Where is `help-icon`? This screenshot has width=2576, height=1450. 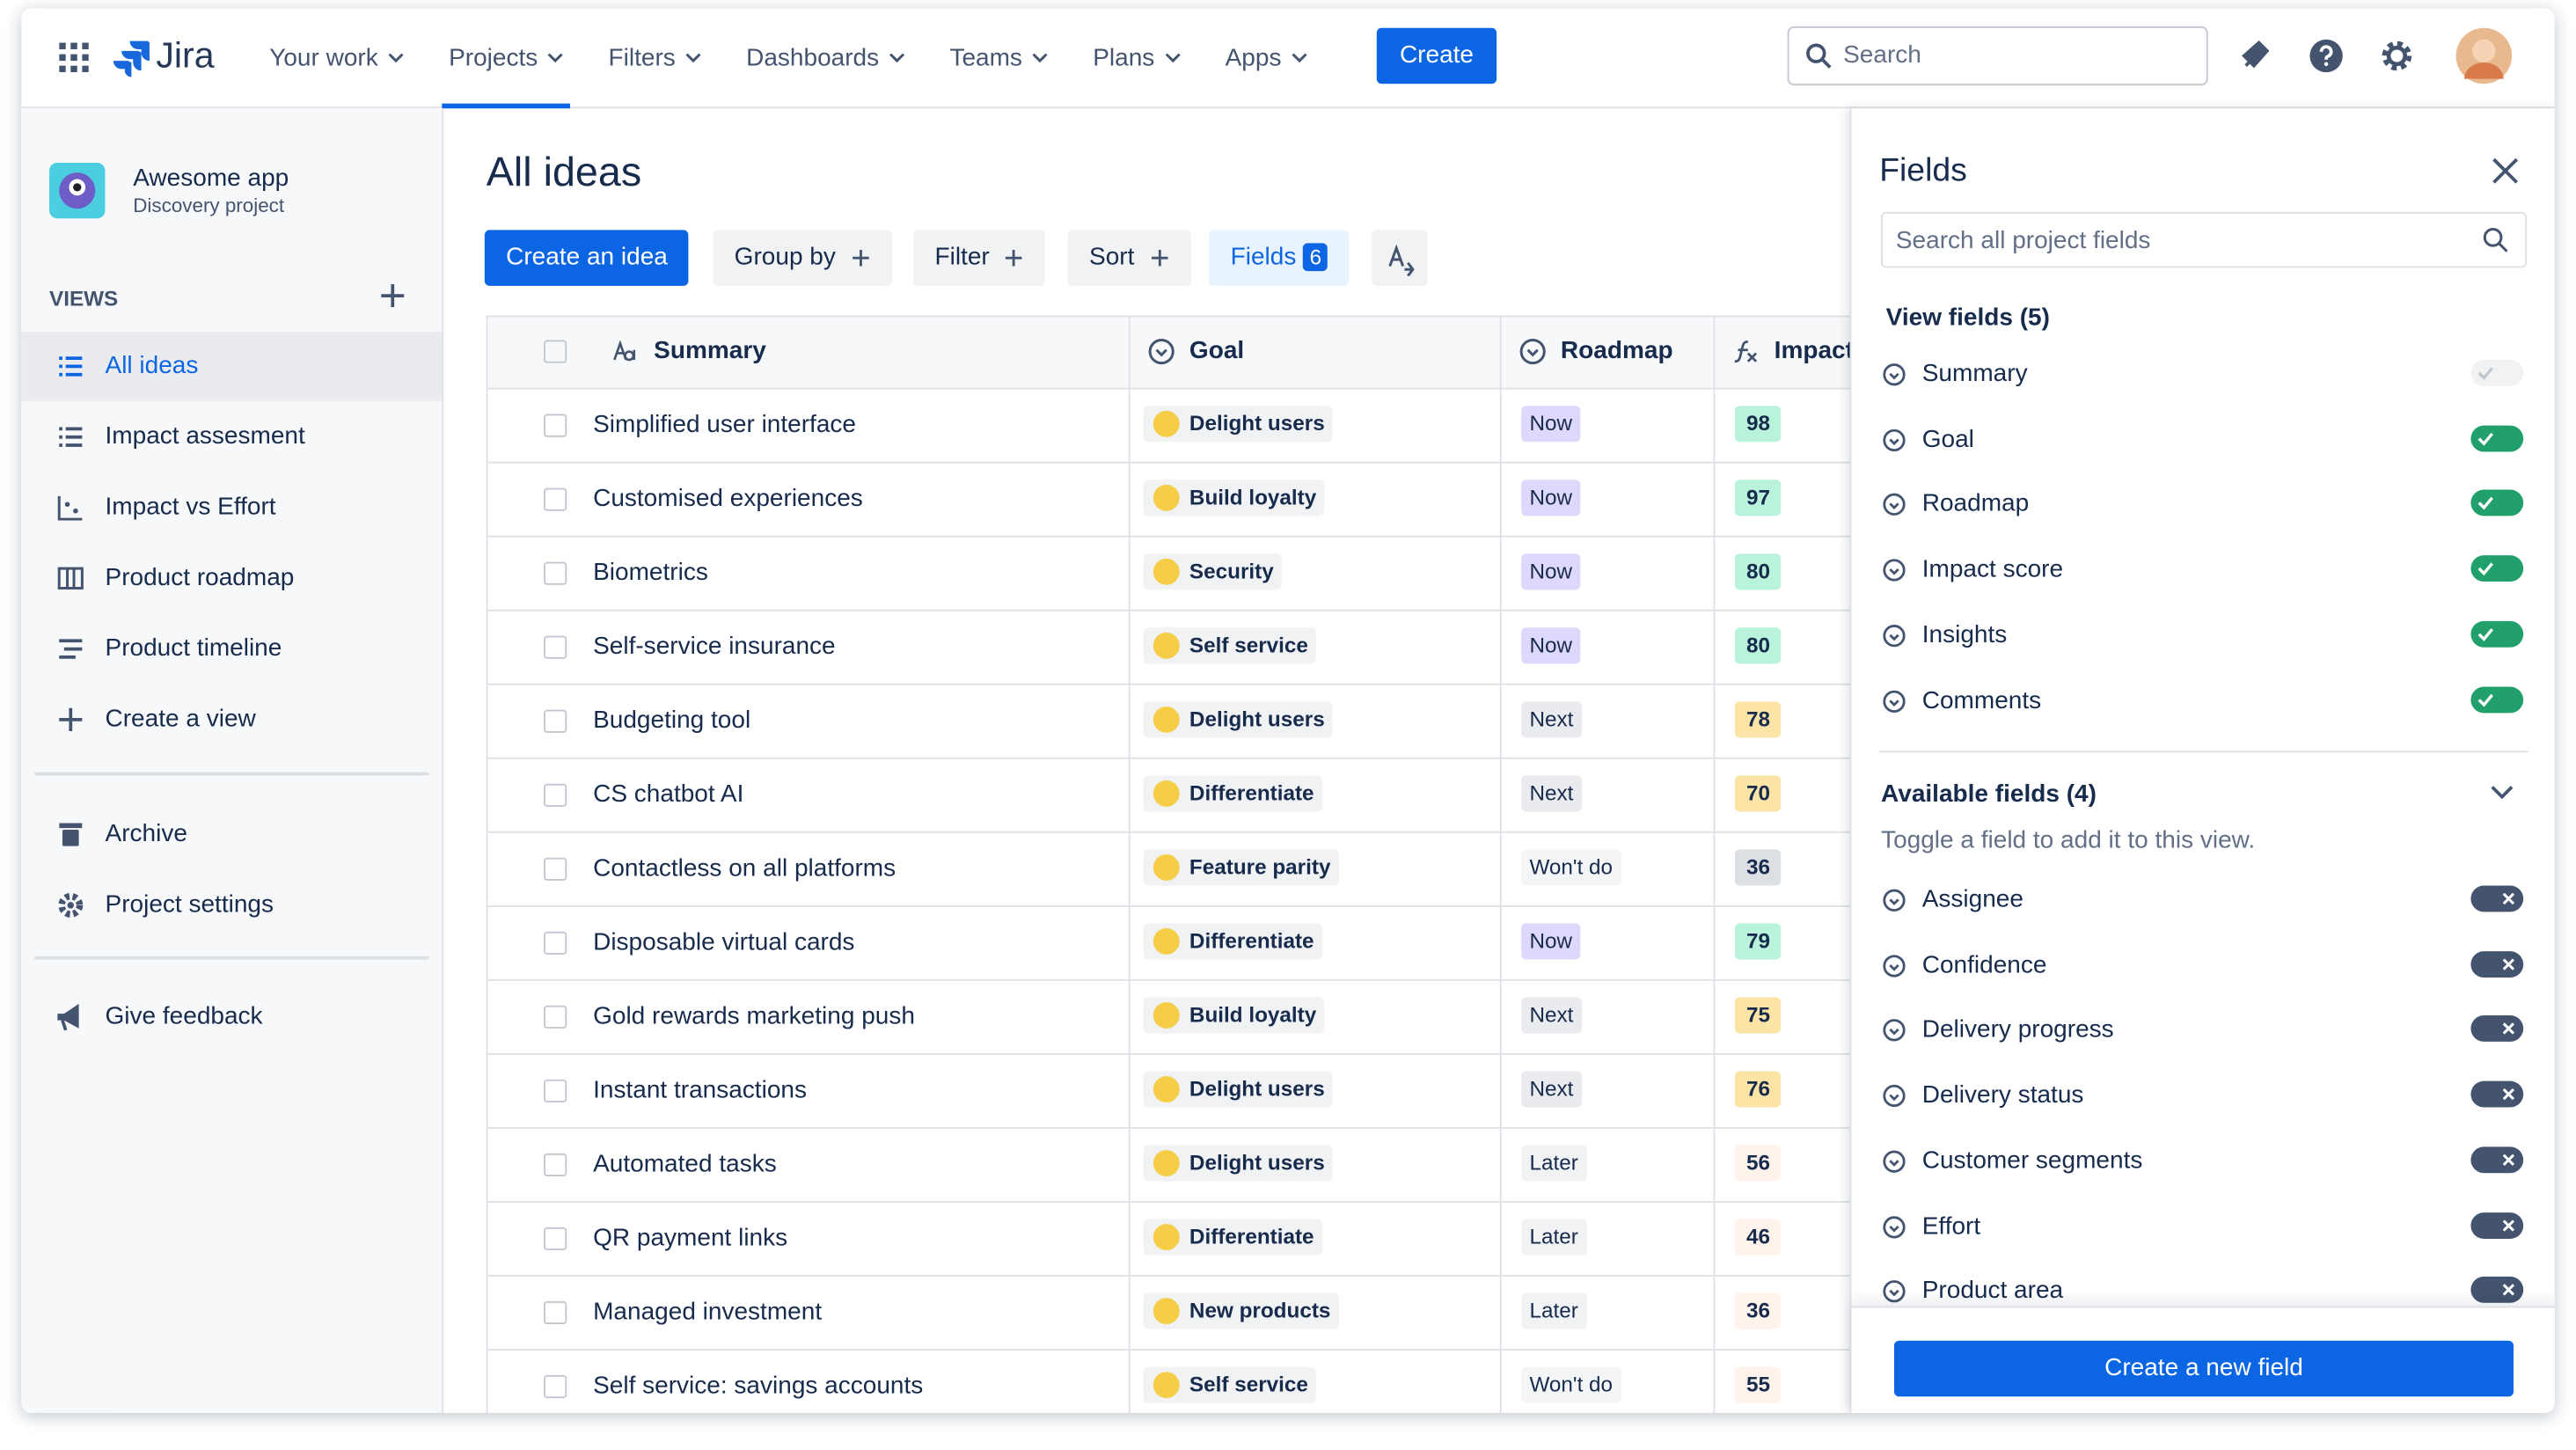 help-icon is located at coordinates (2327, 56).